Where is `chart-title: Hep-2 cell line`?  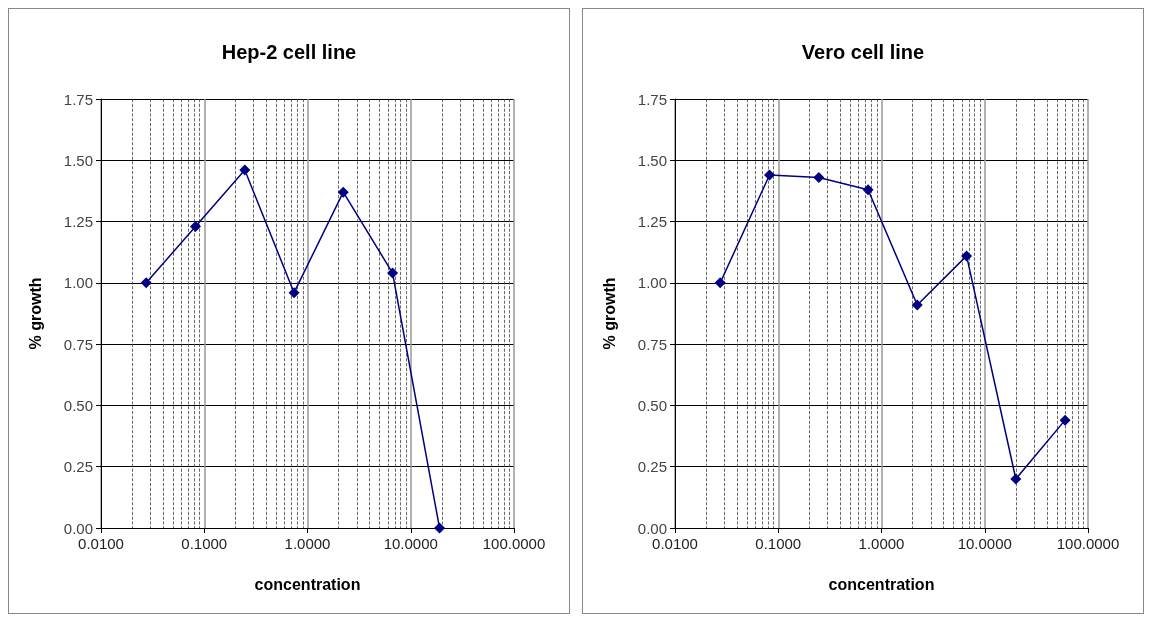
chart-title: Hep-2 cell line is located at coordinates (289, 52).